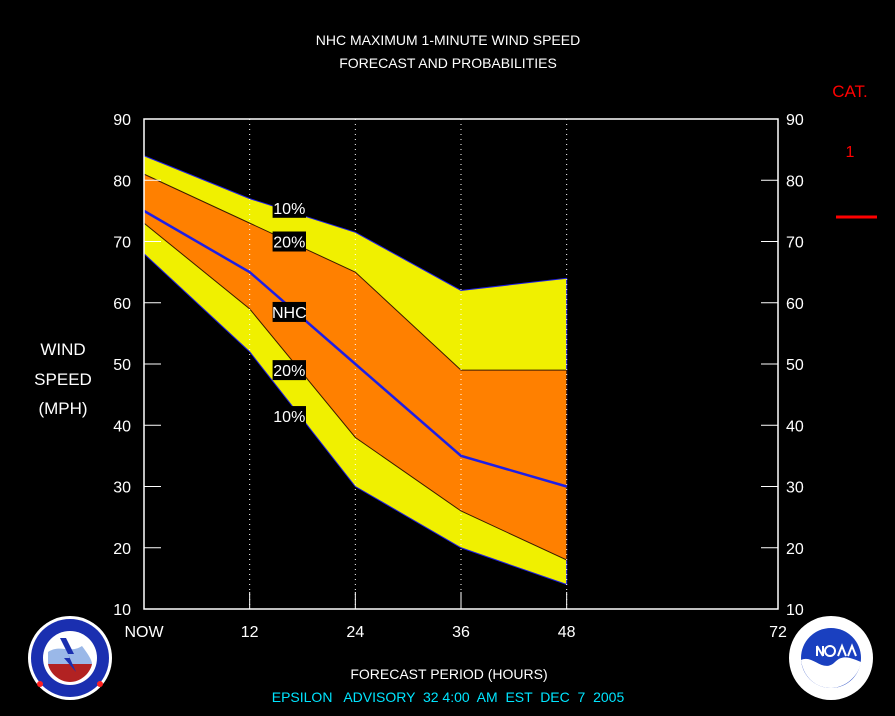 The image size is (895, 716). What do you see at coordinates (831, 658) in the screenshot?
I see `noaa-logo` at bounding box center [831, 658].